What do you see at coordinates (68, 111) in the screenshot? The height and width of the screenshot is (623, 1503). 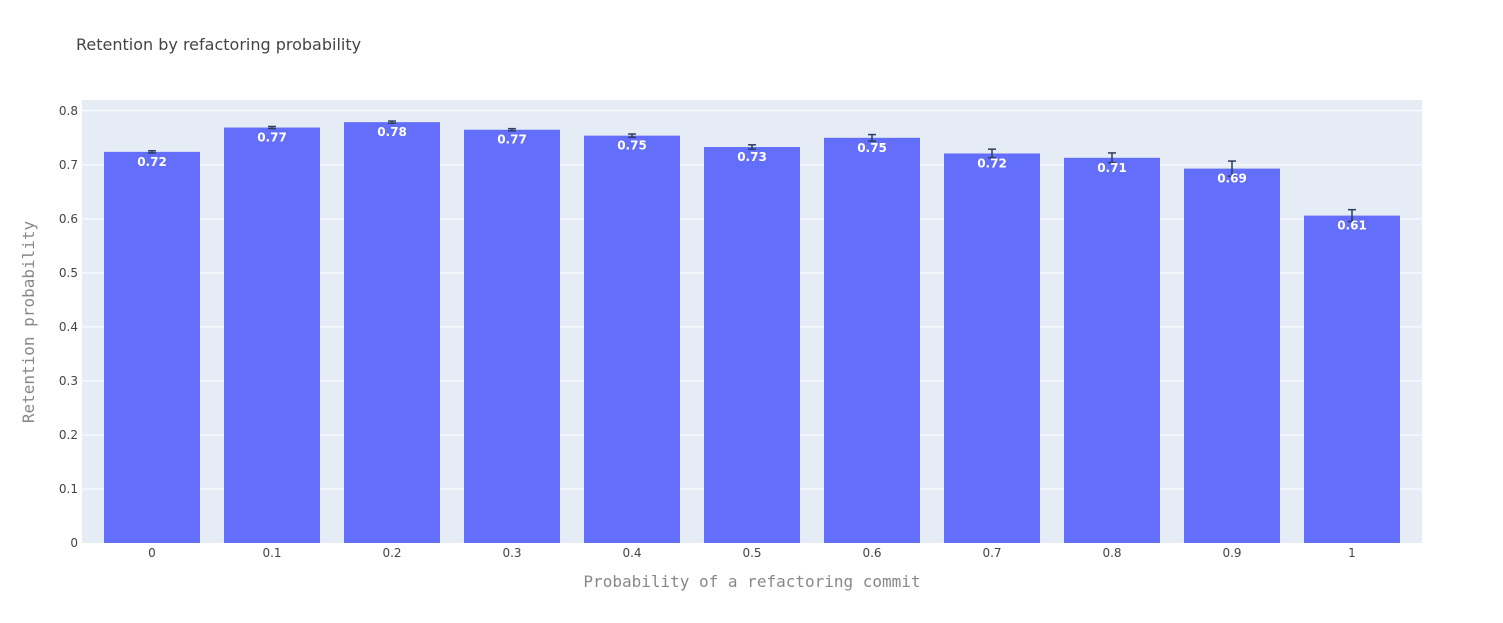 I see `y-tick-label: 0.8` at bounding box center [68, 111].